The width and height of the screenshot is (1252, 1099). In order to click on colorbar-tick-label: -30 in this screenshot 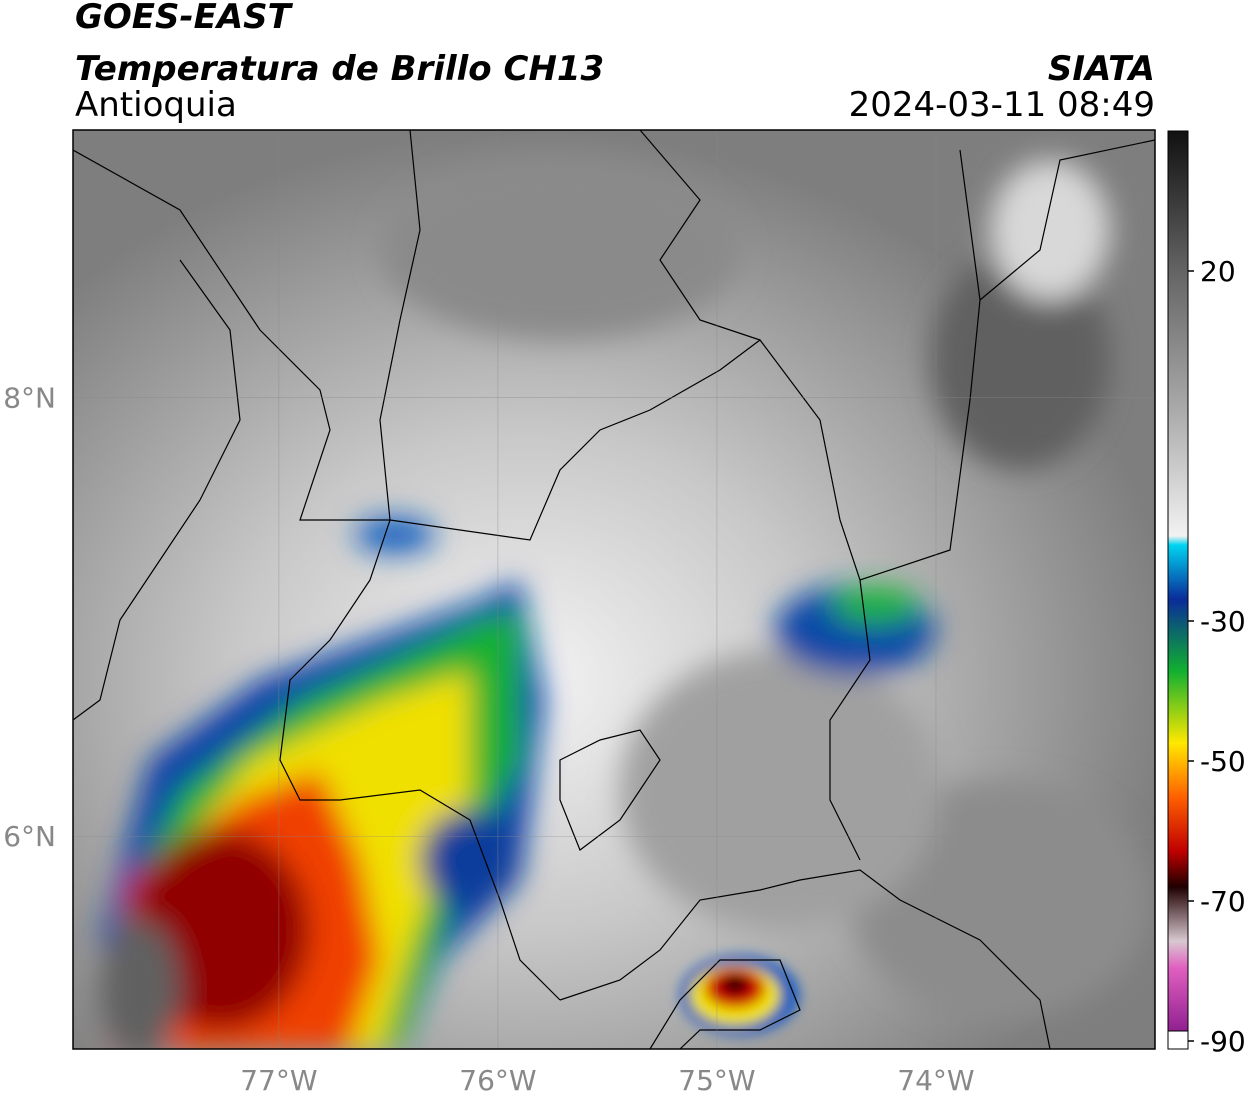, I will do `click(1223, 621)`.